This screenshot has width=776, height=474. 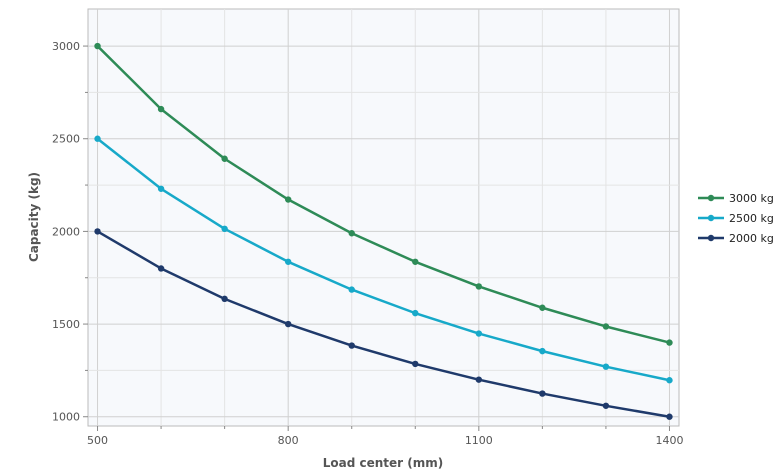 What do you see at coordinates (669, 440) in the screenshot?
I see `x-tick-label: 1400` at bounding box center [669, 440].